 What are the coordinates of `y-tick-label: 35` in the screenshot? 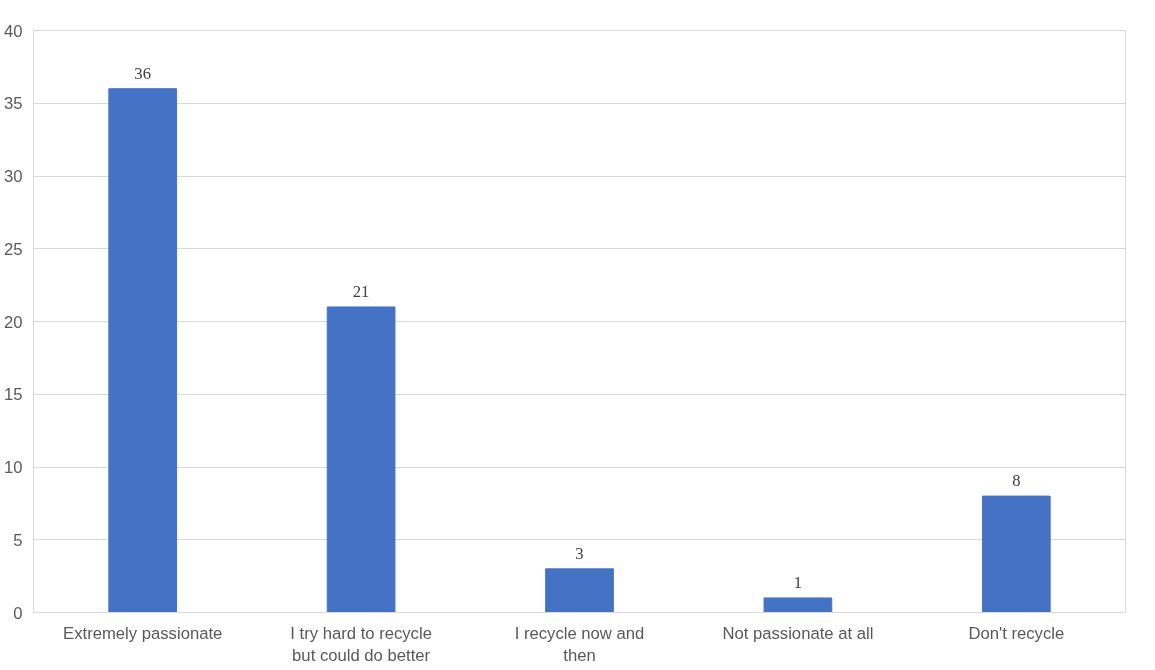 It's located at (13, 104).